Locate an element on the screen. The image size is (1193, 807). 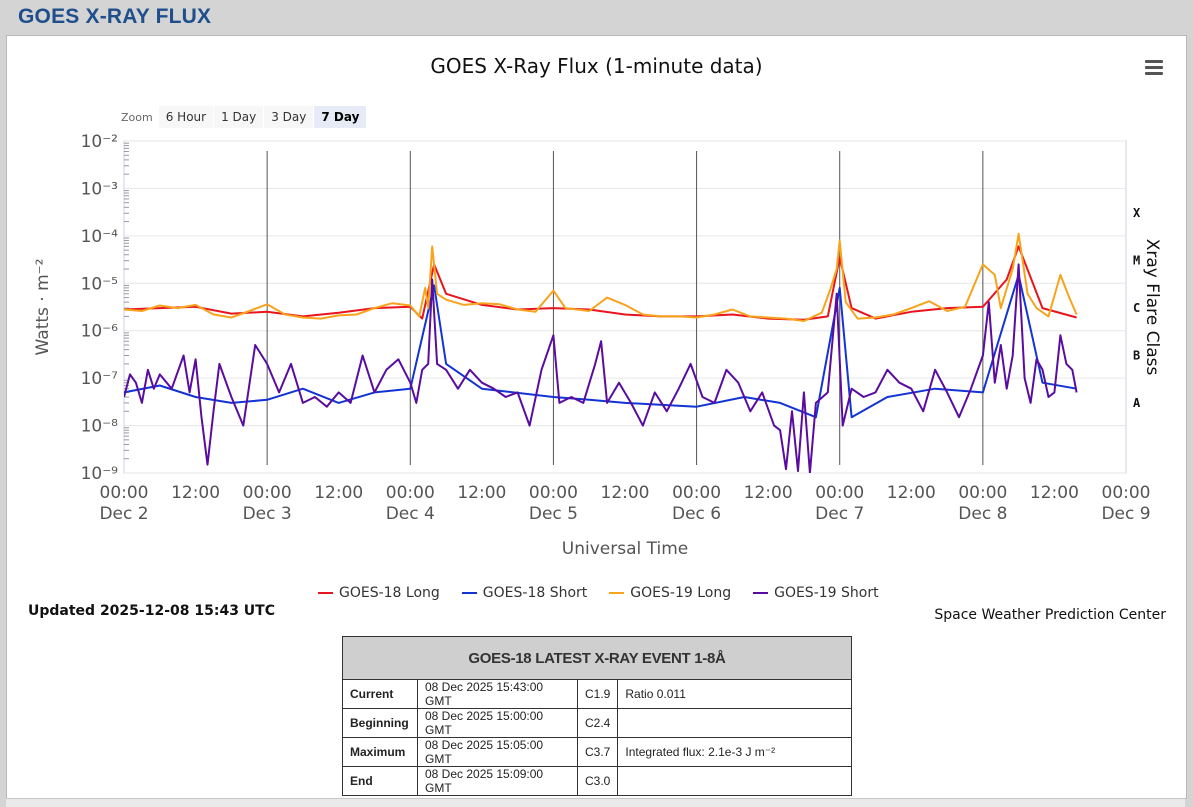
flare-class-label: B is located at coordinates (1136, 355).